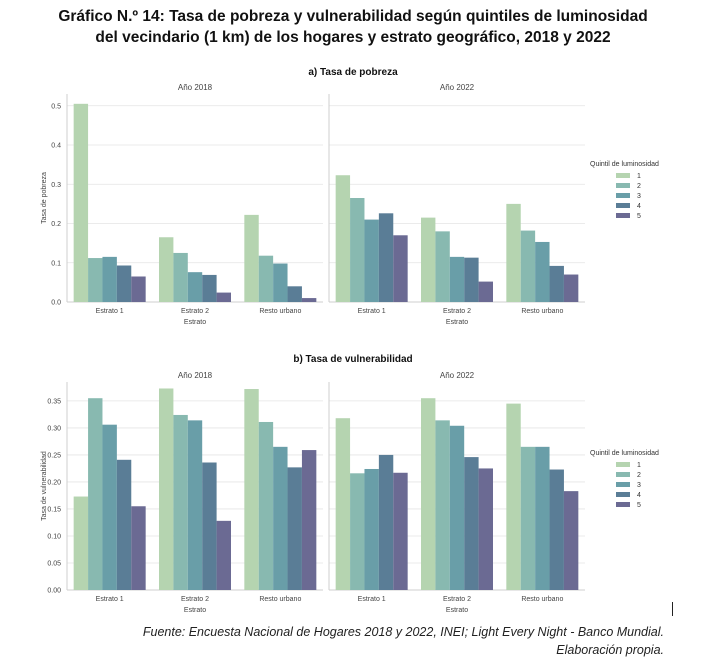 This screenshot has height=670, width=706. Describe the element at coordinates (56, 146) in the screenshot. I see `poverty-ytick-label: 0.4` at that location.